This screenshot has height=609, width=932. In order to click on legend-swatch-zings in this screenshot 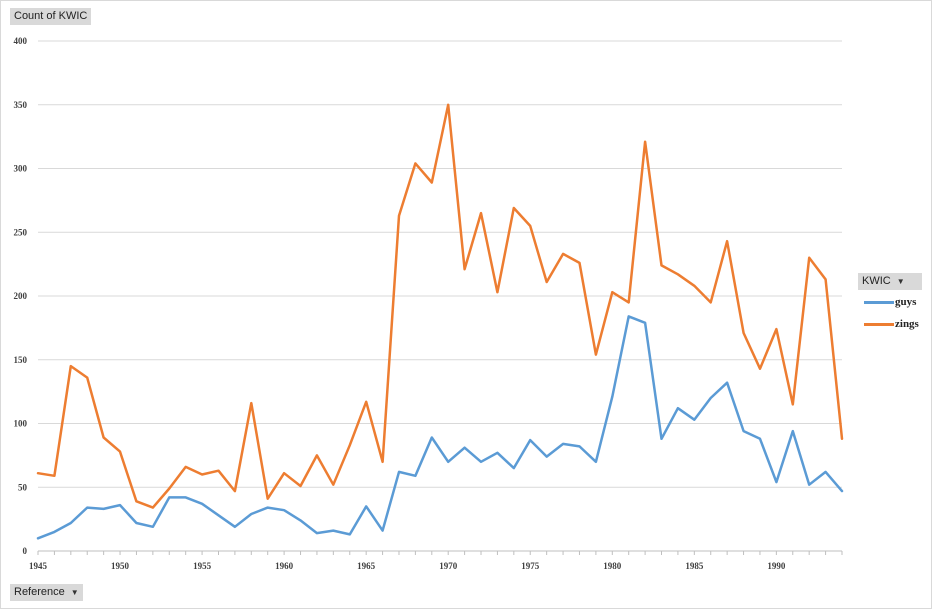, I will do `click(879, 324)`.